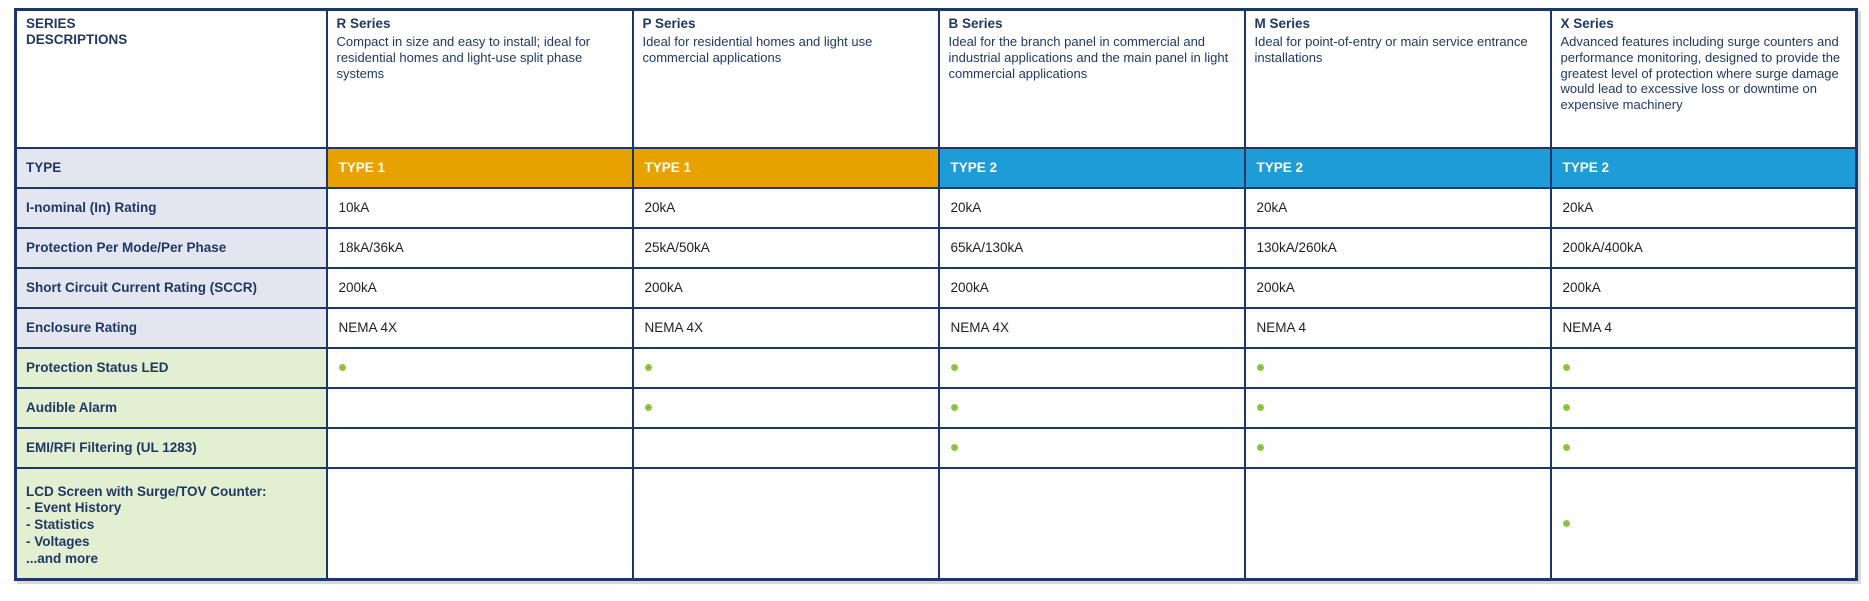 This screenshot has height=601, width=1869. I want to click on row-label-emi: EMI/RFI Filtering (UL 1283), so click(171, 447).